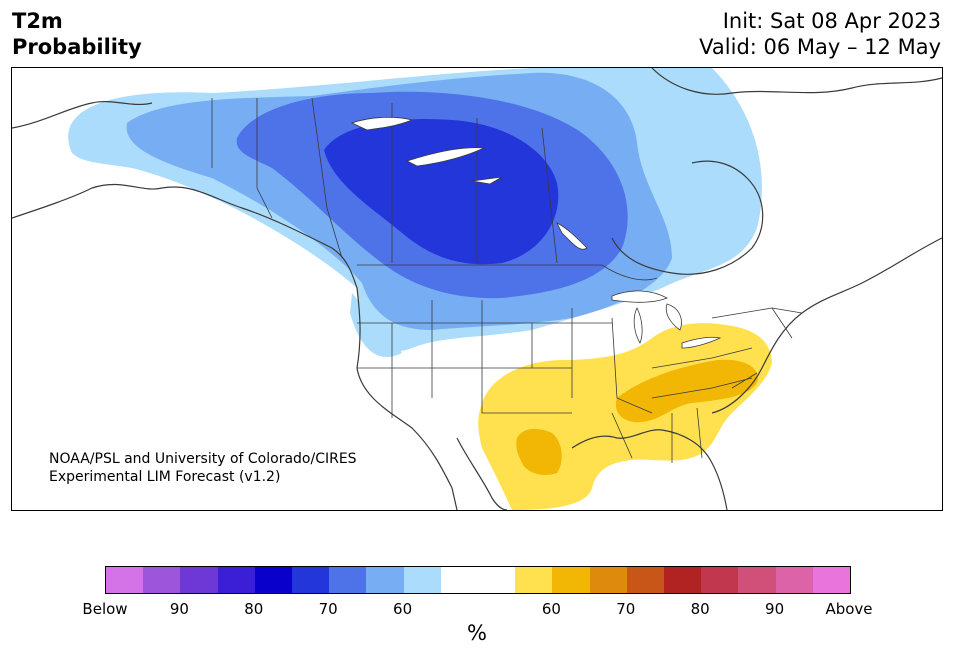 This screenshot has height=659, width=953. What do you see at coordinates (376, 325) in the screenshot?
I see `below-60-pacific` at bounding box center [376, 325].